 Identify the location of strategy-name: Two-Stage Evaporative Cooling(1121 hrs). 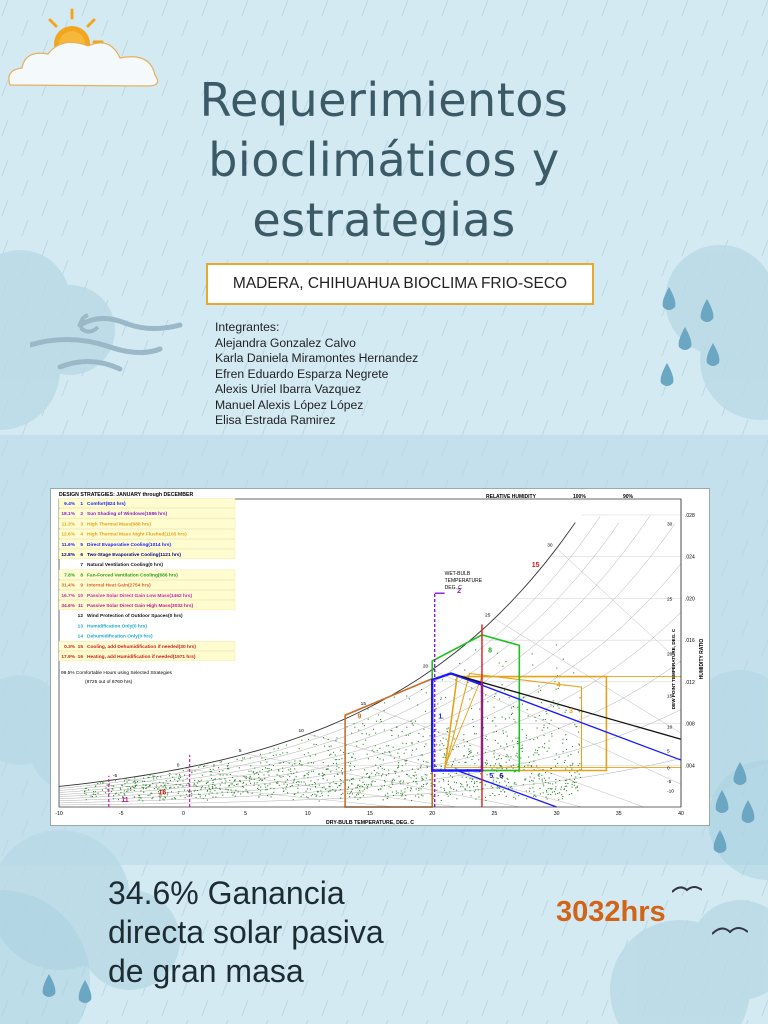
(134, 555).